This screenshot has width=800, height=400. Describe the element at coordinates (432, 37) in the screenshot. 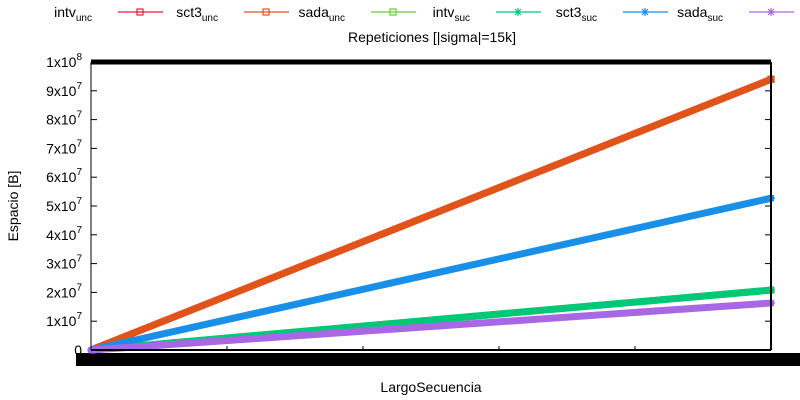

I see `chart-title: Repeticiones [|sigma|=15k]` at that location.